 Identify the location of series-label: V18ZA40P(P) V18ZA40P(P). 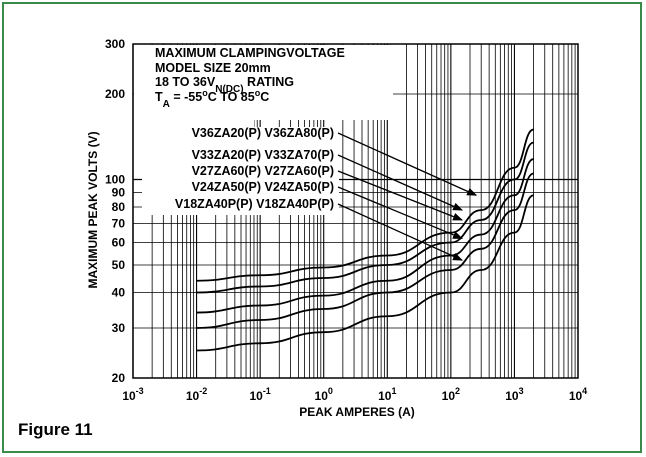
(254, 204).